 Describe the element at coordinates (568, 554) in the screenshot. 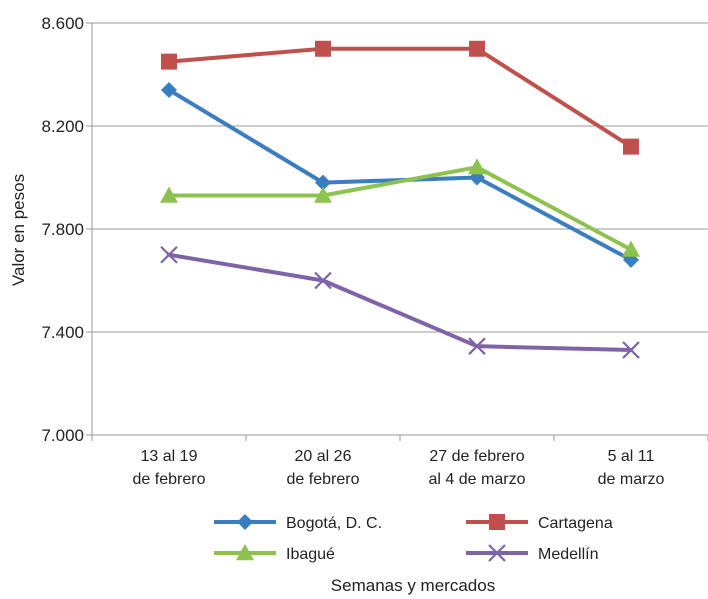

I see `legend-label: Medellín` at that location.